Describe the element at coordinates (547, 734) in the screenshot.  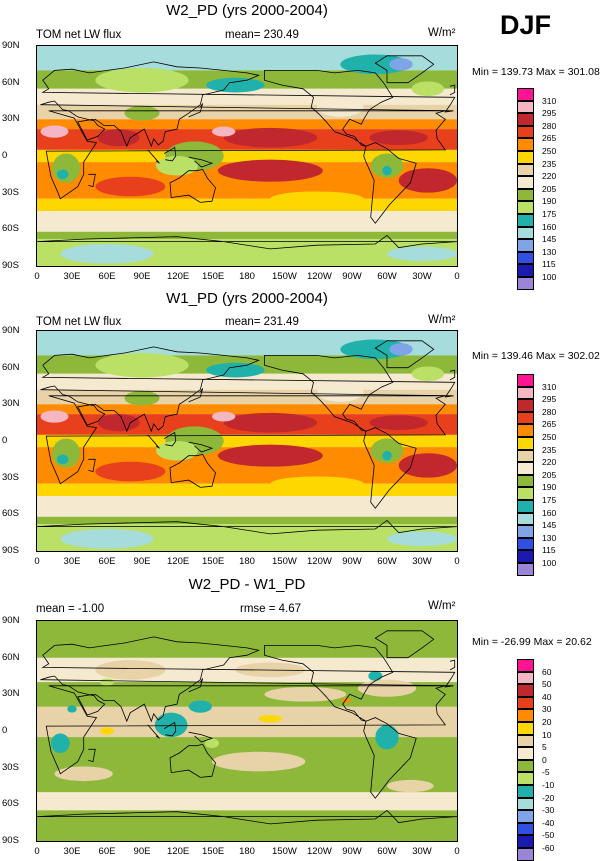
I see `panel-3-colorbar-label: 10` at that location.